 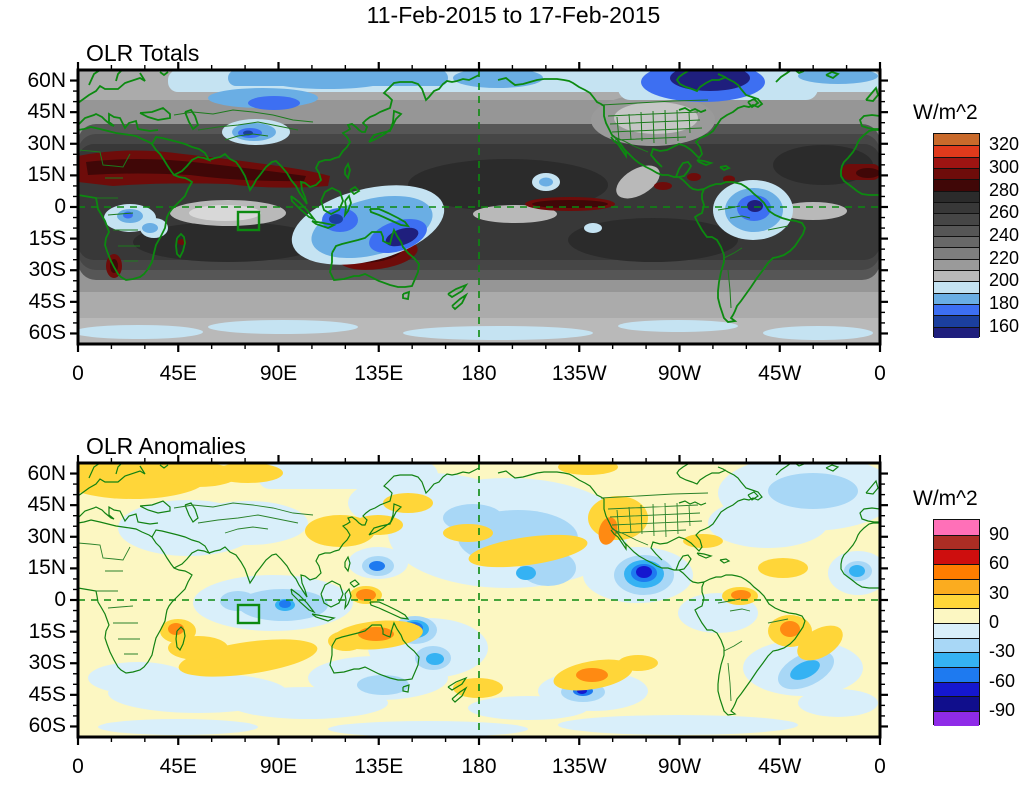 What do you see at coordinates (999, 533) in the screenshot?
I see `colorbar-tick-label: 90` at bounding box center [999, 533].